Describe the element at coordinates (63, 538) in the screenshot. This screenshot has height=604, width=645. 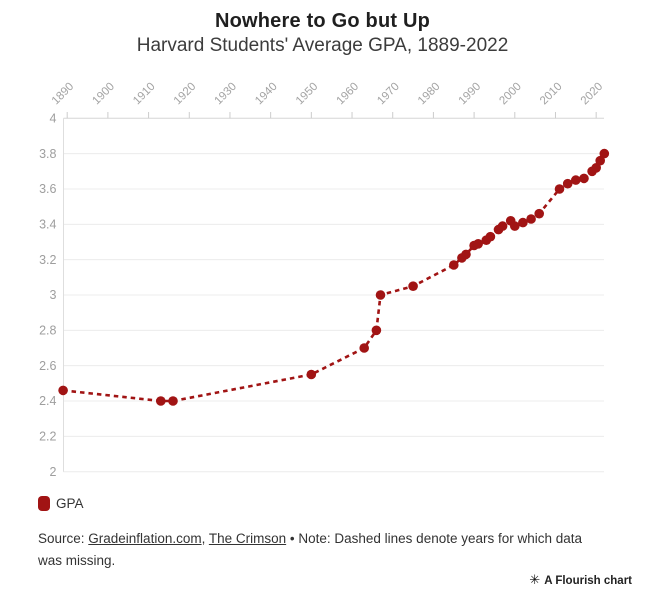
I see `source-prefix: Source:` at that location.